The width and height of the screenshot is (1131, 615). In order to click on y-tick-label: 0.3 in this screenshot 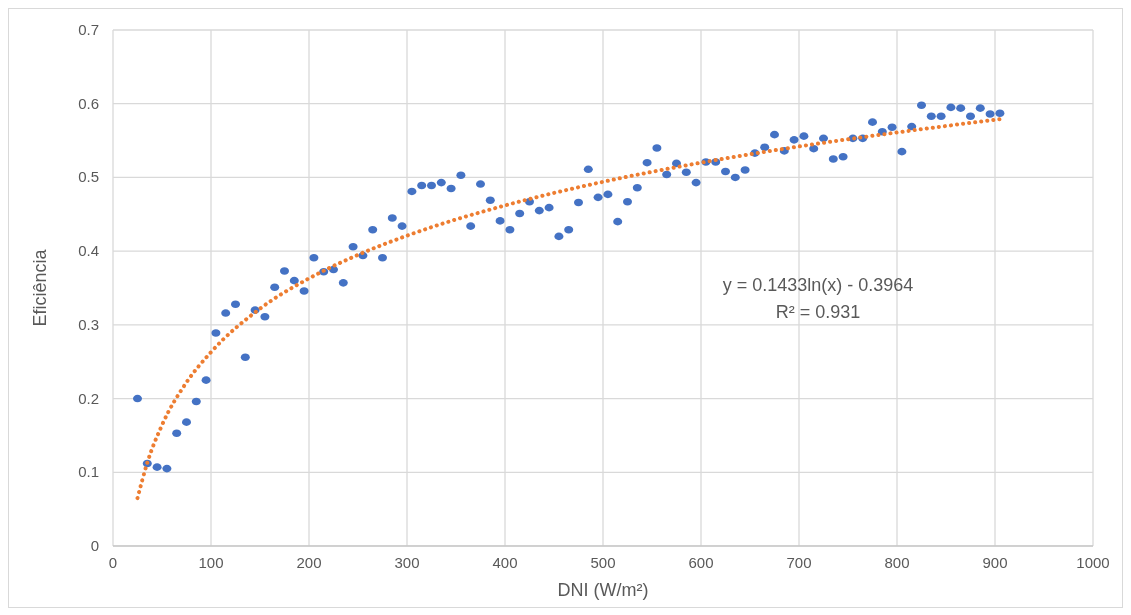, I will do `click(88, 324)`.